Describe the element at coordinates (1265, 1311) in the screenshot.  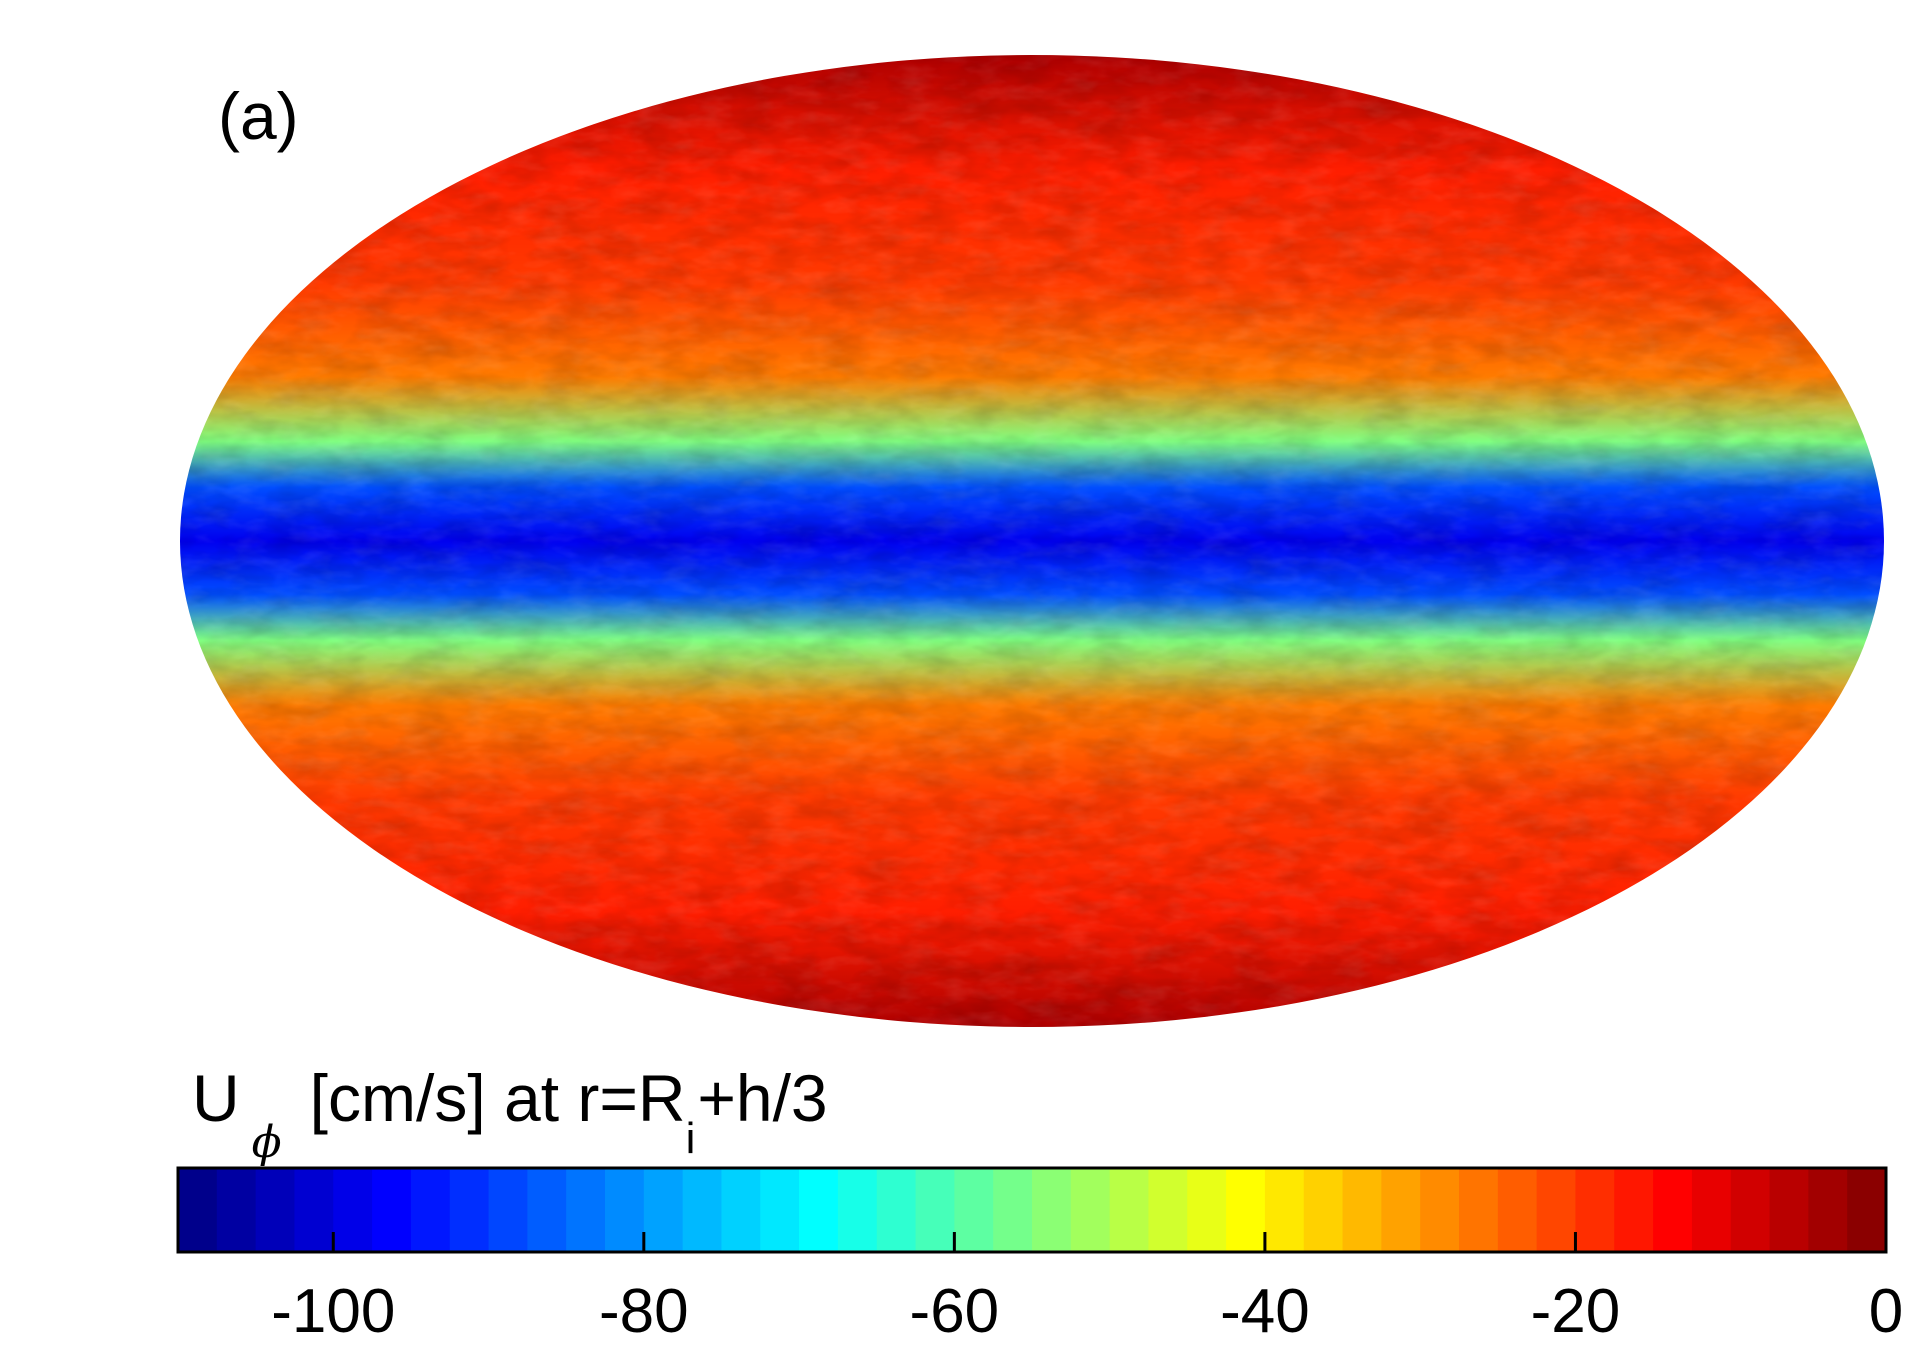
I see `colorbar-tick-label: -40` at that location.